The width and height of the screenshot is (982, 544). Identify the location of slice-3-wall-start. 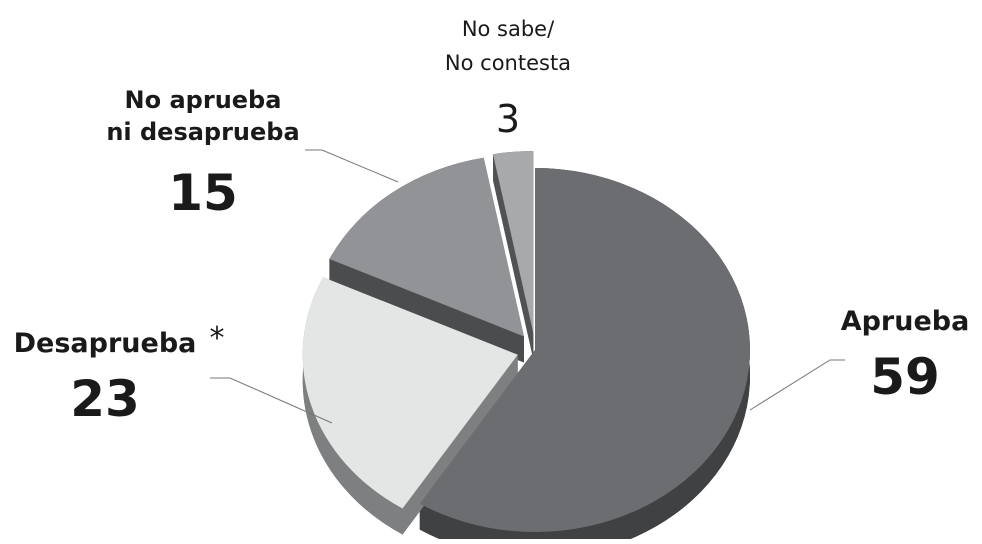
(513, 256).